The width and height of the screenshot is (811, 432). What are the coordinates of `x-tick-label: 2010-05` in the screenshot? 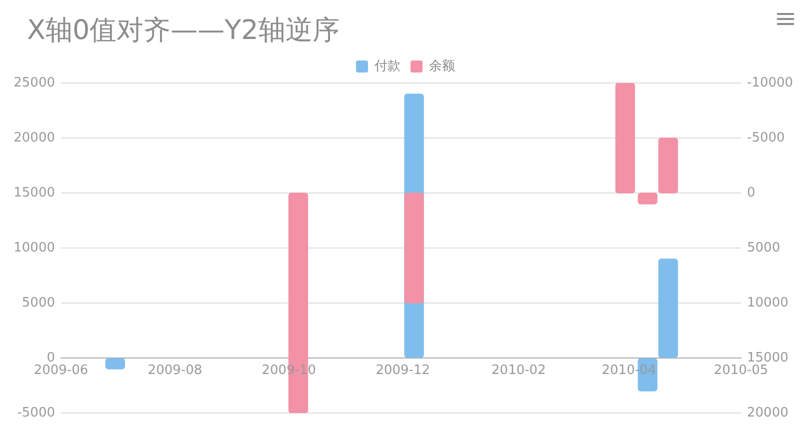 It's located at (741, 370).